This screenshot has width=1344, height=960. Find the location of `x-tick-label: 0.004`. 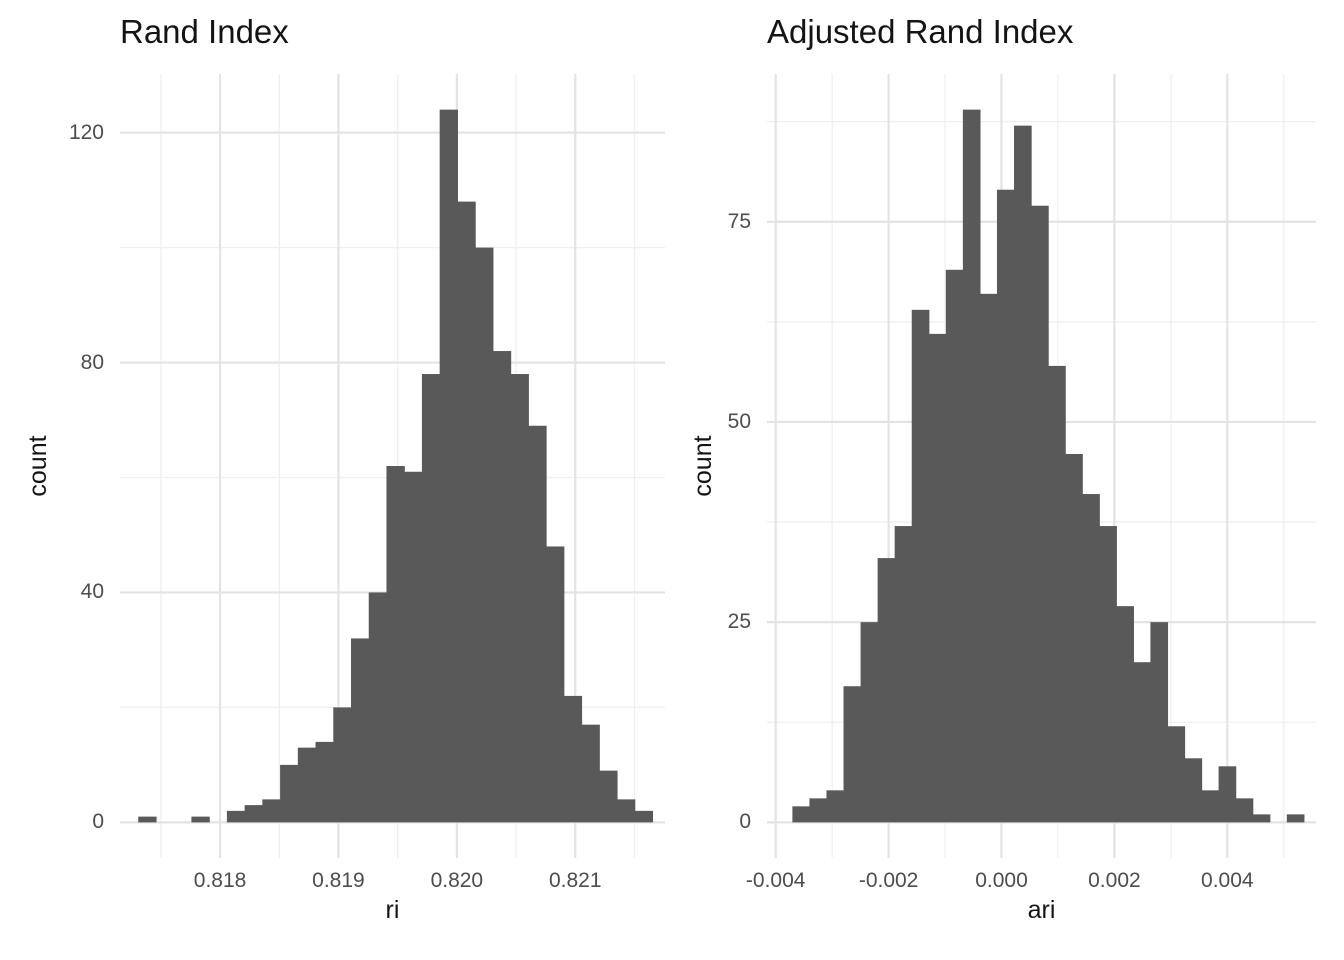

x-tick-label: 0.004 is located at coordinates (1227, 880).